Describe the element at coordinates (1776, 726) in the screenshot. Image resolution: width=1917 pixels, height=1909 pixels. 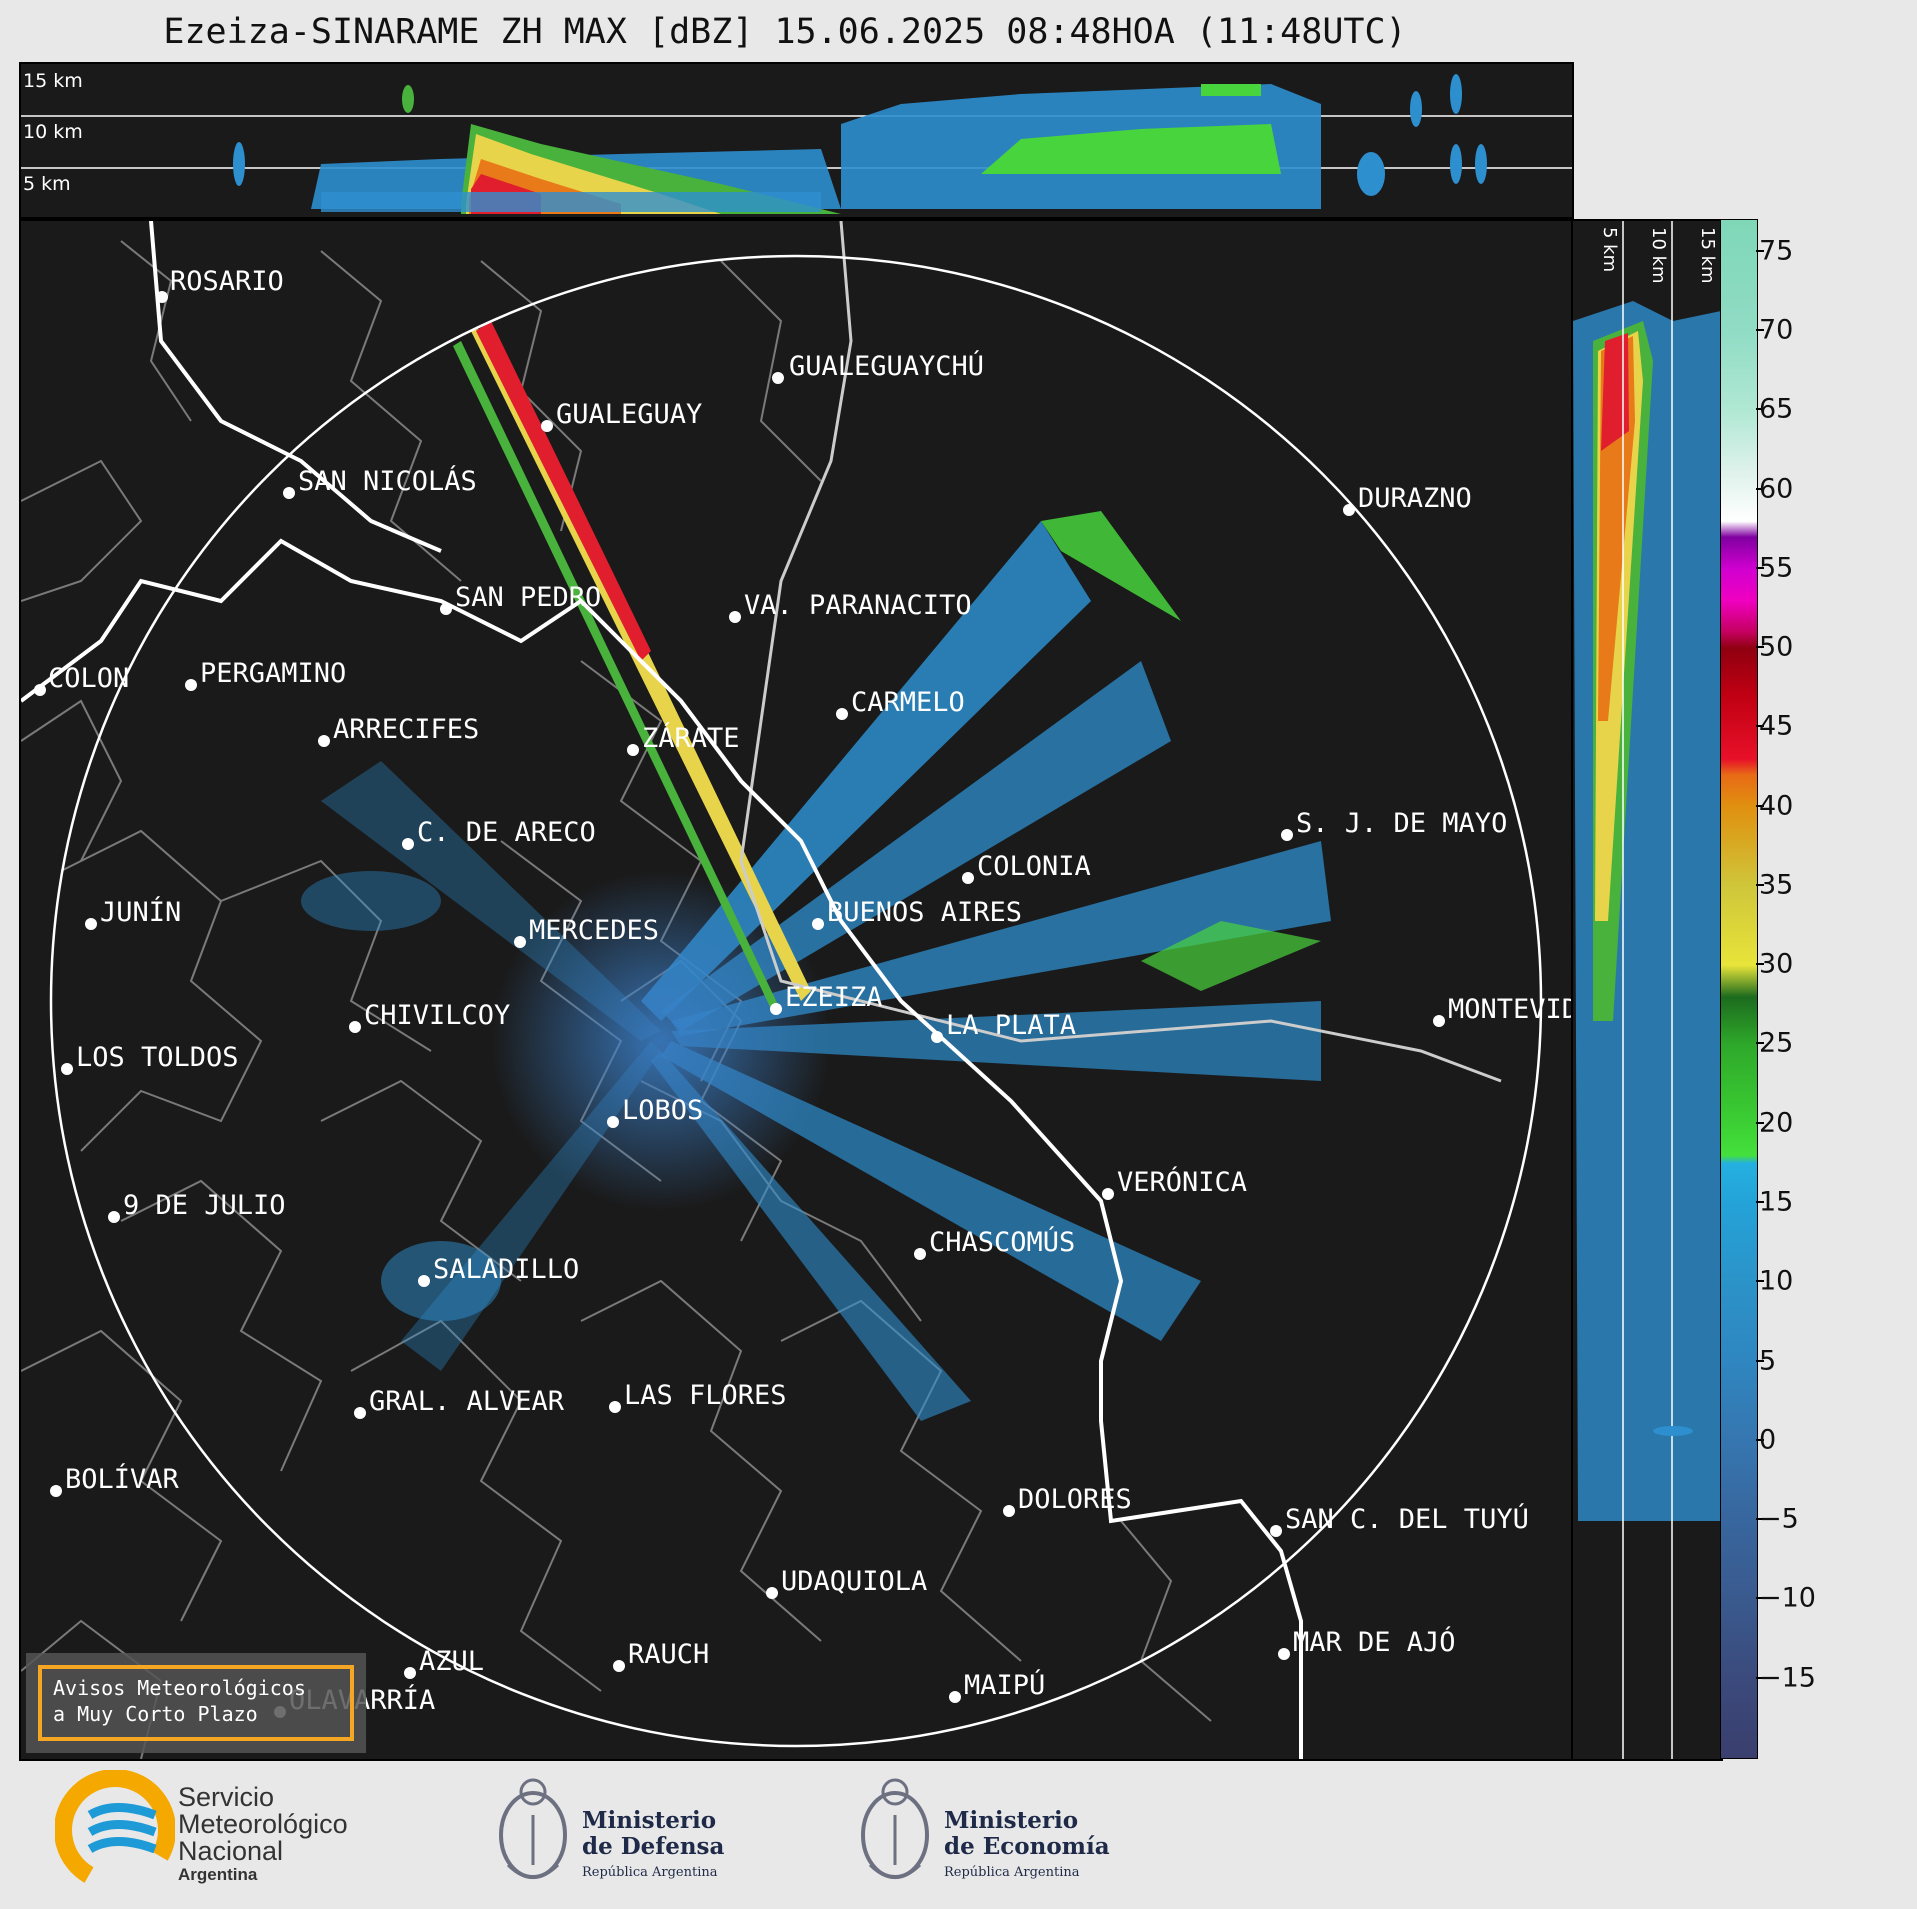
I see `colorbar-tick-label: 45` at that location.